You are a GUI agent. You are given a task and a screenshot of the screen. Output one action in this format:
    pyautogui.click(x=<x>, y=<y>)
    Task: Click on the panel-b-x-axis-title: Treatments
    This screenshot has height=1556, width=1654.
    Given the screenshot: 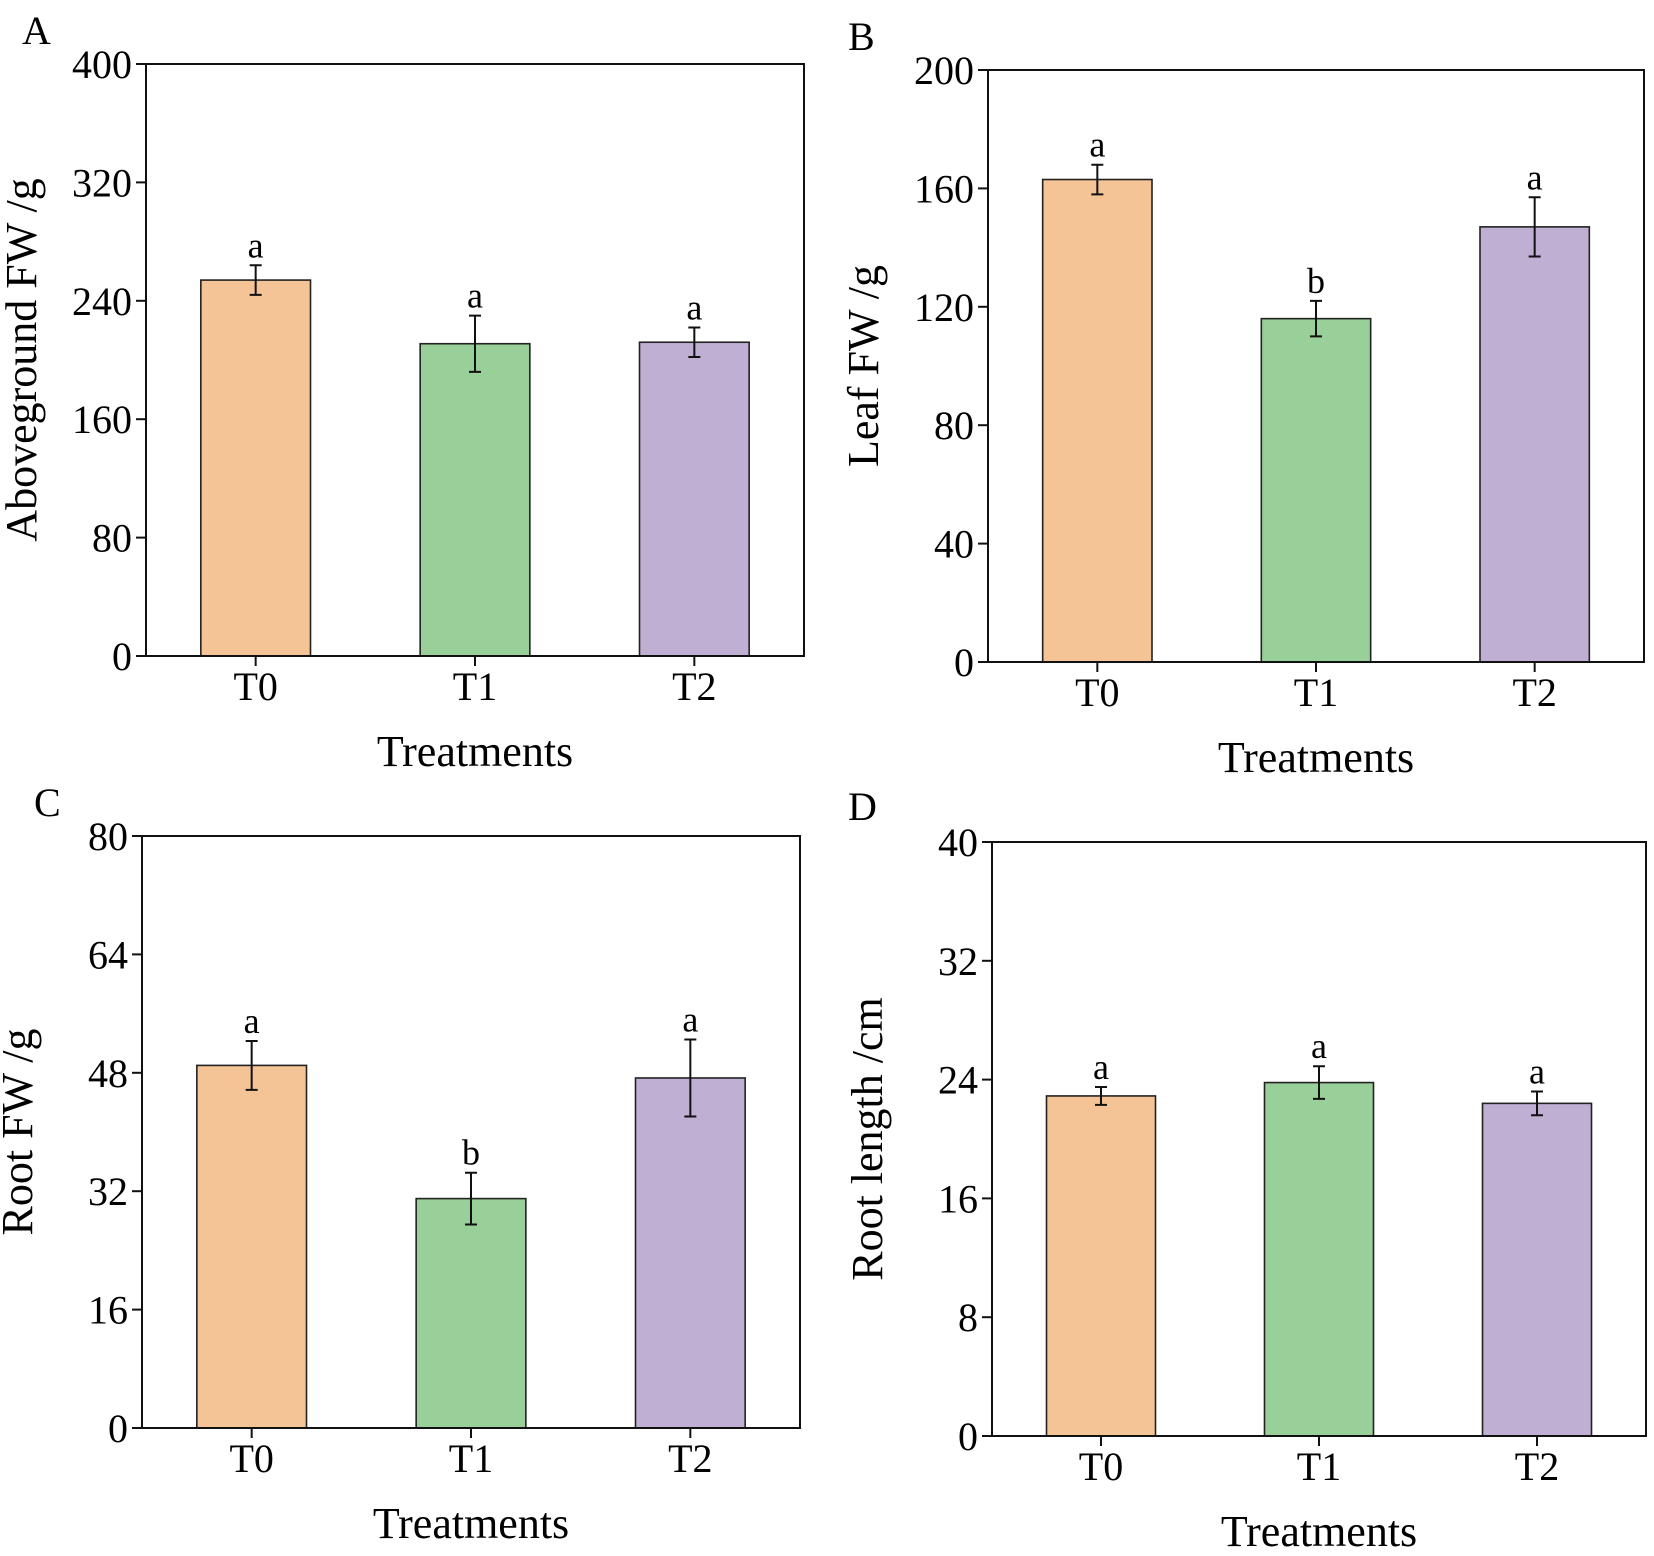 What is the action you would take?
    pyautogui.click(x=1316, y=757)
    